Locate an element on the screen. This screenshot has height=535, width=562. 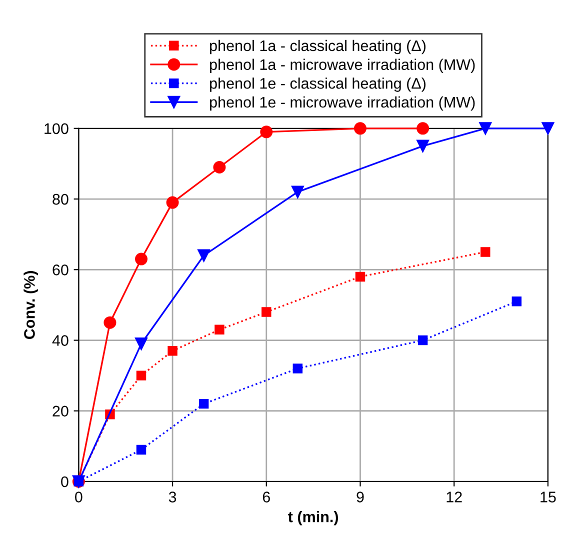
x-axis-title: t (min.) is located at coordinates (313, 518).